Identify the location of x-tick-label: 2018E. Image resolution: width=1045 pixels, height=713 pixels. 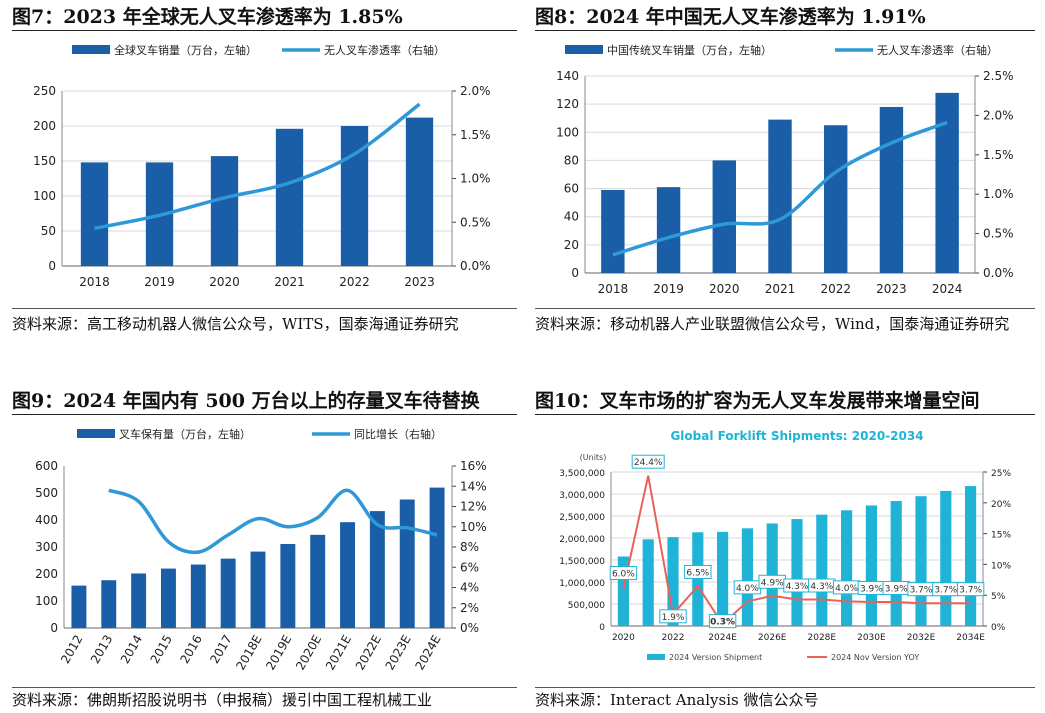
(248, 653).